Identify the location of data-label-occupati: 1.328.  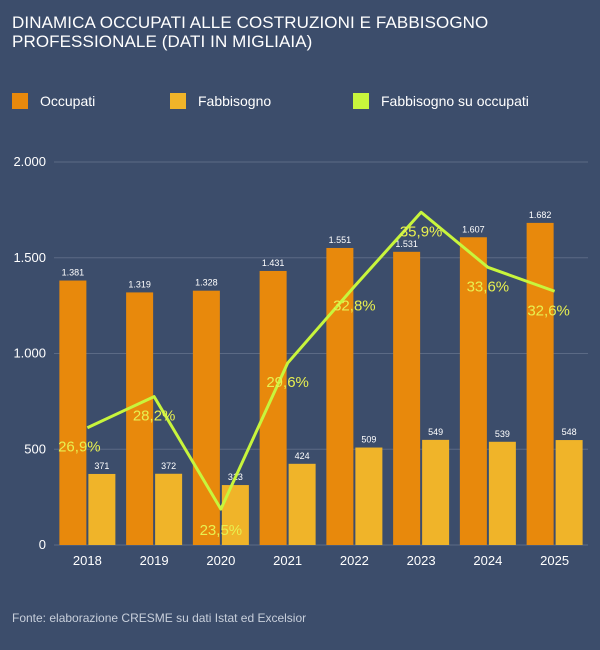
(206, 283).